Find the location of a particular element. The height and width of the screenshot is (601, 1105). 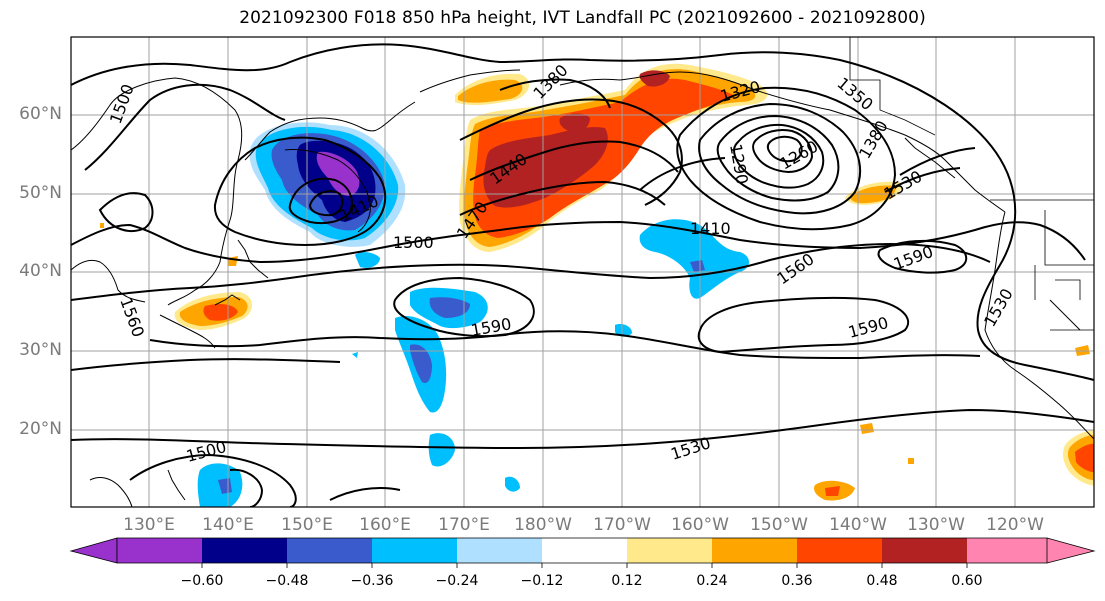

colorbar-tick-label: 0.12 is located at coordinates (627, 581).